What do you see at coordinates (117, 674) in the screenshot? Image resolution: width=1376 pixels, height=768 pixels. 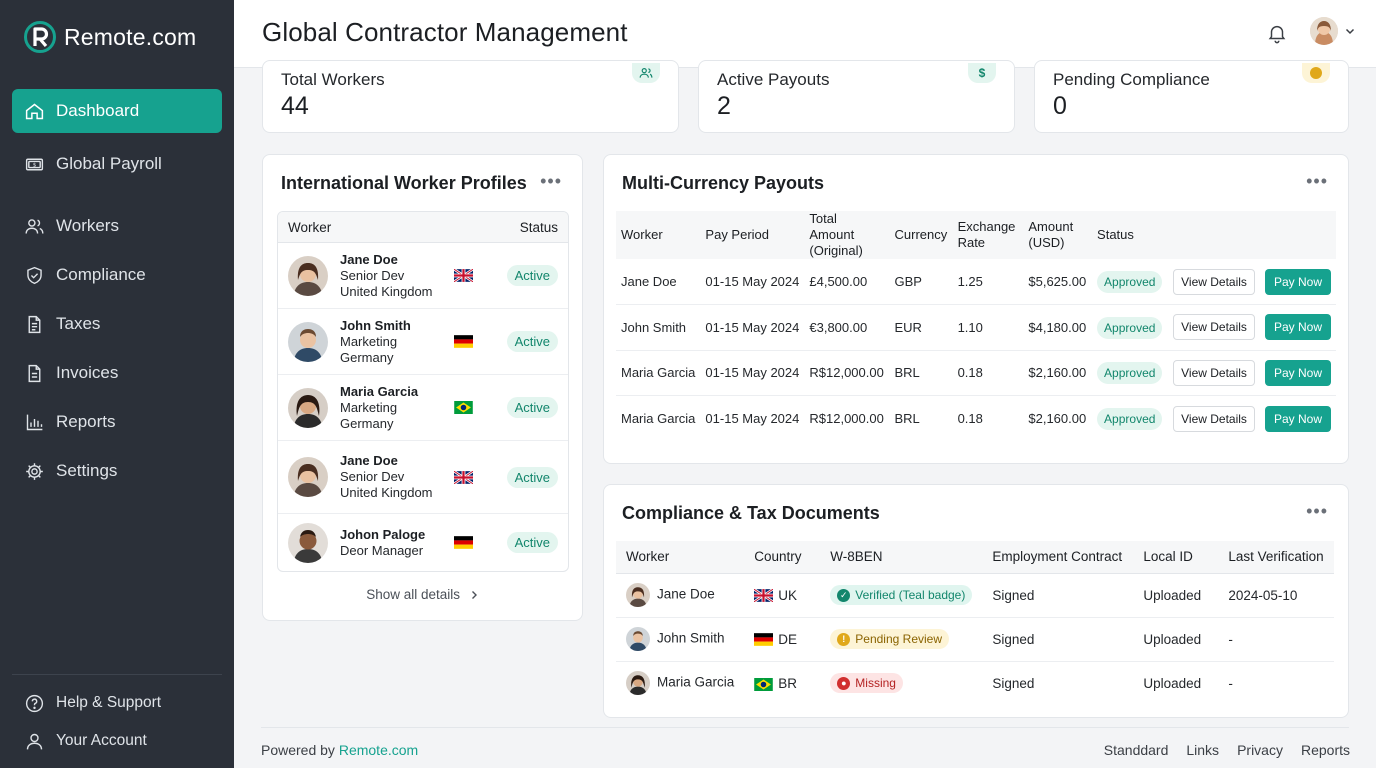 I see `sidebar-divider` at bounding box center [117, 674].